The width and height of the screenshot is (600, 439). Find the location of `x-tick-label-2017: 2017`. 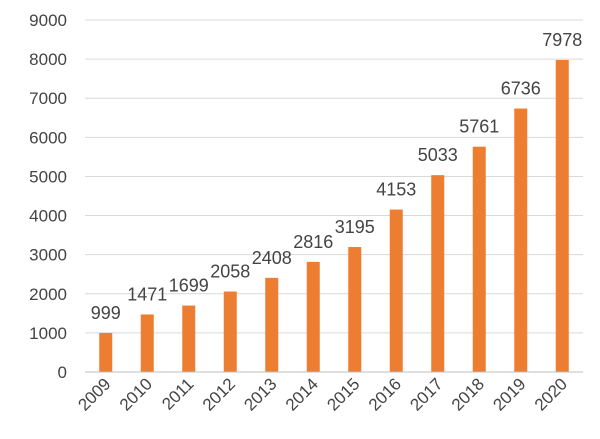

x-tick-label-2017: 2017 is located at coordinates (426, 394).